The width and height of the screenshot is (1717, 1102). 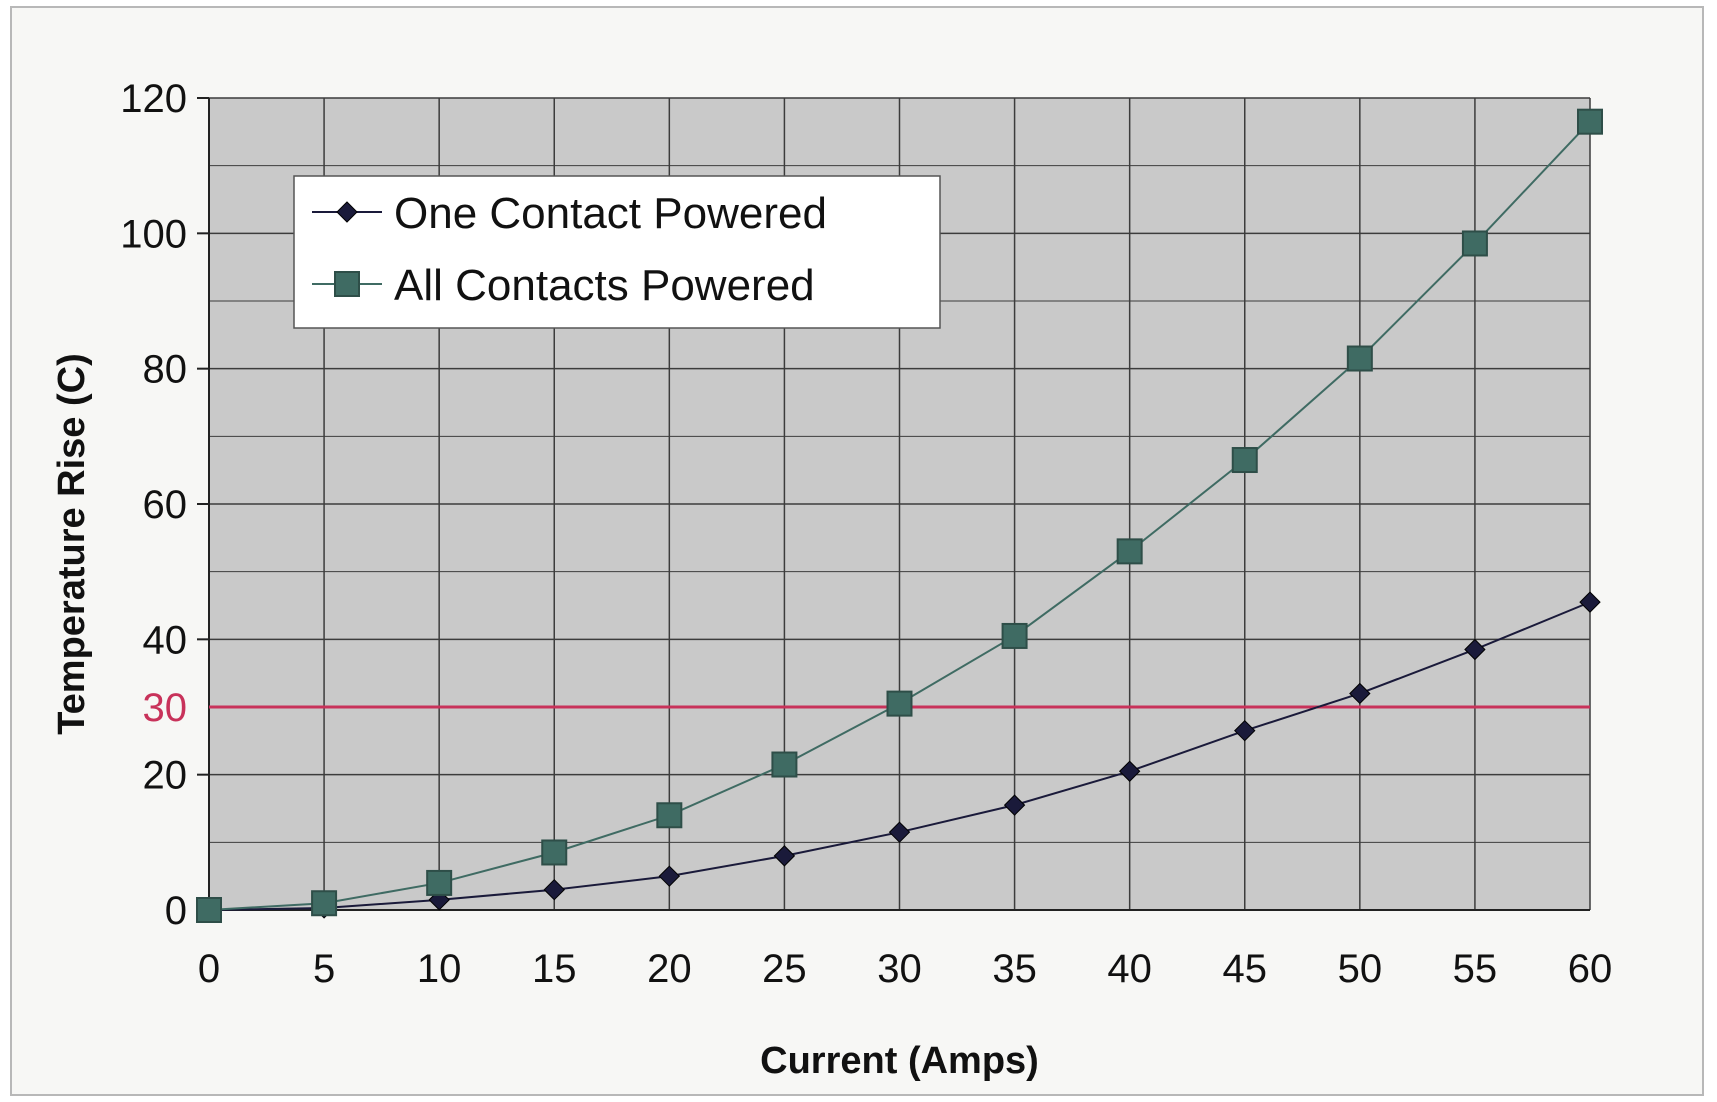 I want to click on y-tick-label: 40, so click(x=165, y=640).